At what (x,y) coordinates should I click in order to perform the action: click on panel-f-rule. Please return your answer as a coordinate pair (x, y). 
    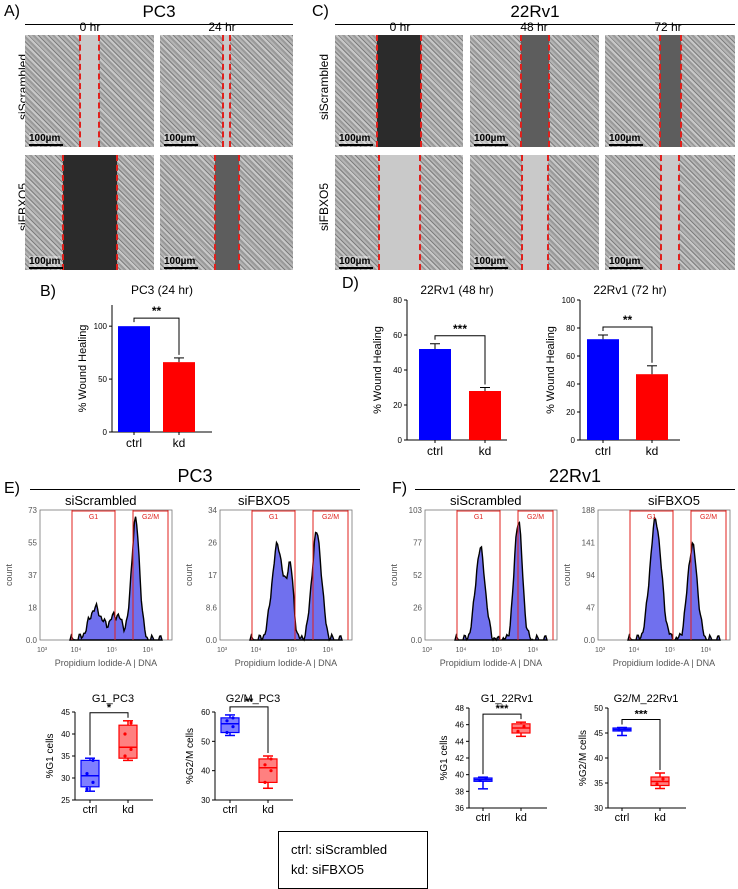
    Looking at the image, I should click on (575, 489).